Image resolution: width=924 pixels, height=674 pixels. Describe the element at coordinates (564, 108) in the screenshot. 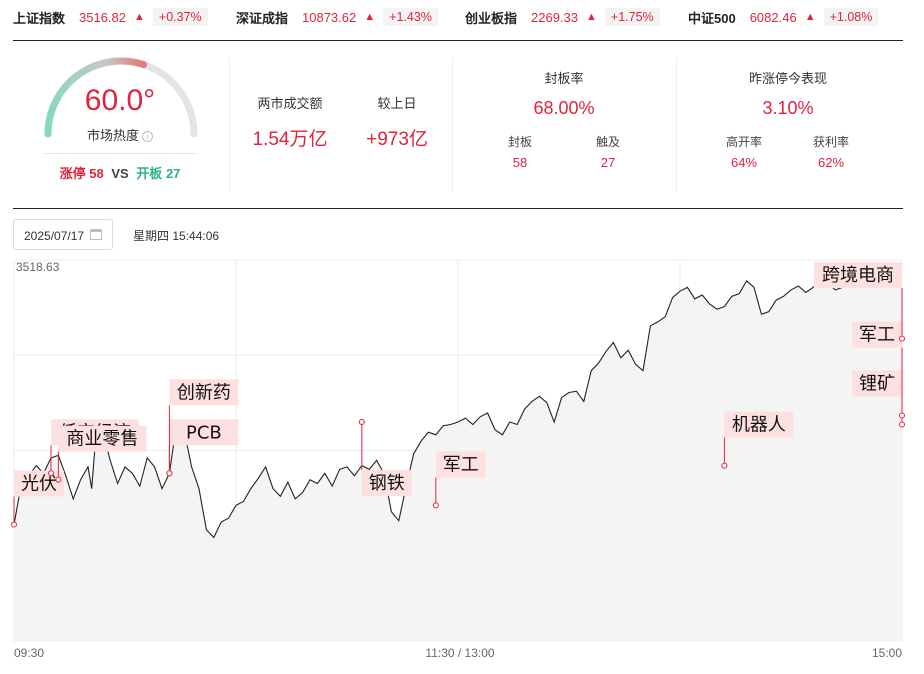

I see `seal-rate-value: 68.00%` at that location.